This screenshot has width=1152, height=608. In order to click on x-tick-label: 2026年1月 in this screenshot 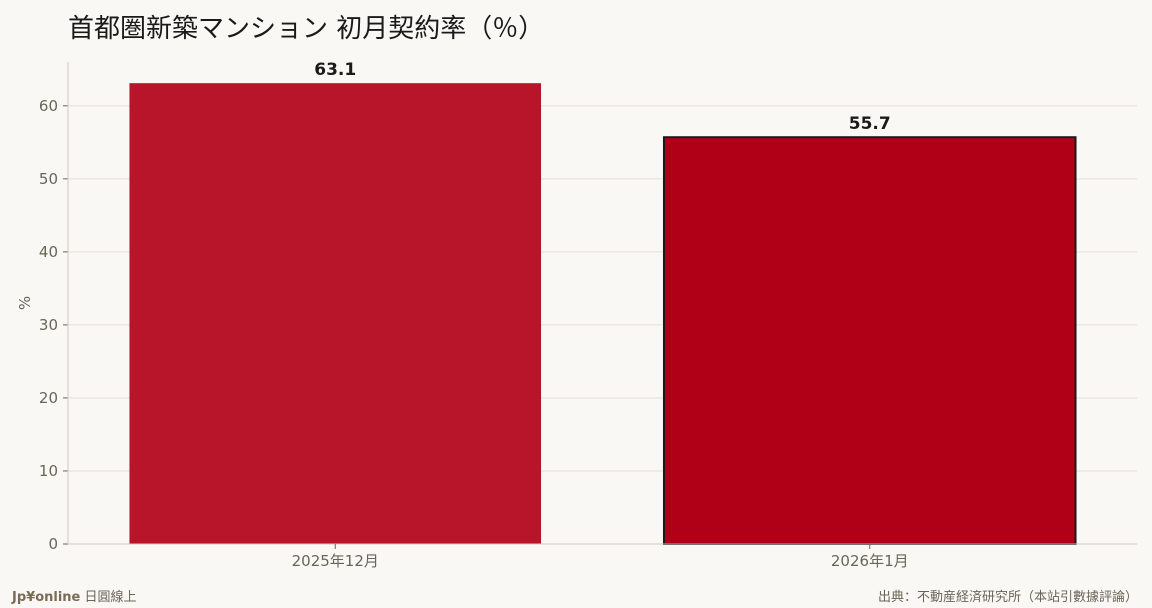, I will do `click(870, 561)`.